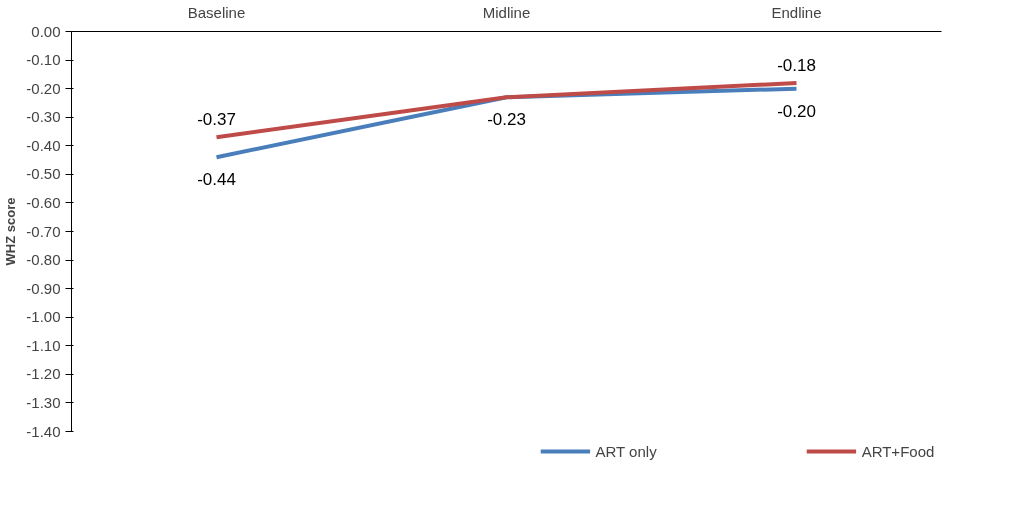  I want to click on y-tick-label: -0.10, so click(43, 60).